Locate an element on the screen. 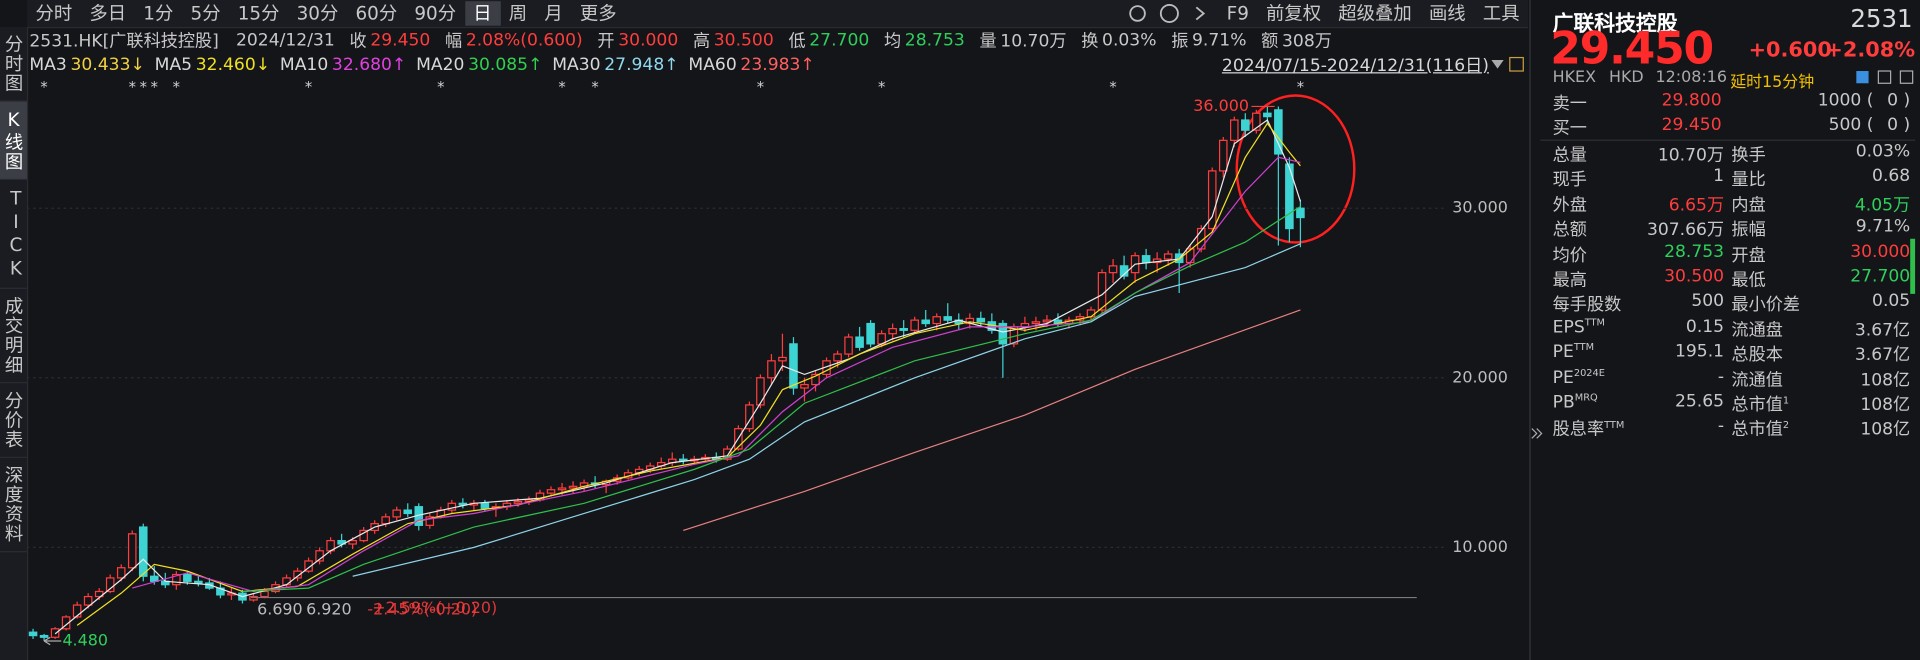  period-tab: 月 is located at coordinates (553, 13).